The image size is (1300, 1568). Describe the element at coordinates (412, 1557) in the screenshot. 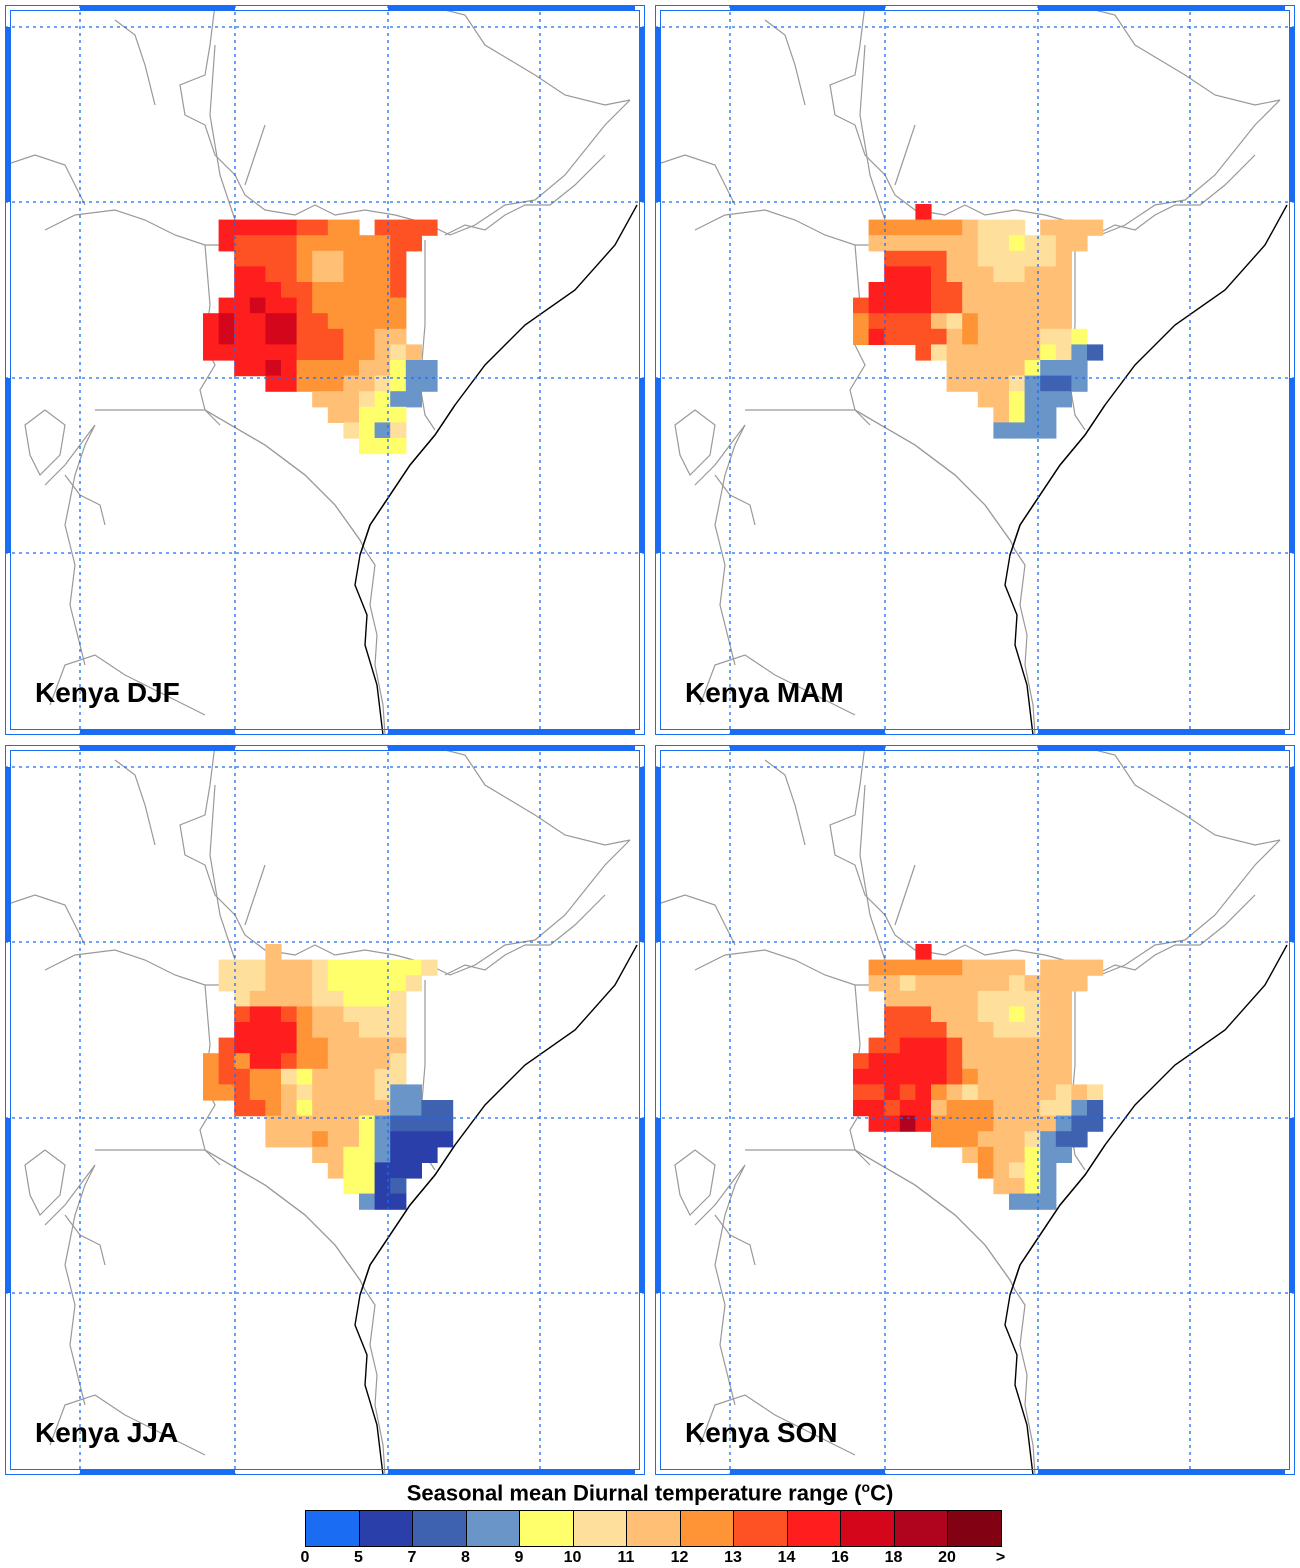

I see `colorbar-tick-label: 7` at that location.